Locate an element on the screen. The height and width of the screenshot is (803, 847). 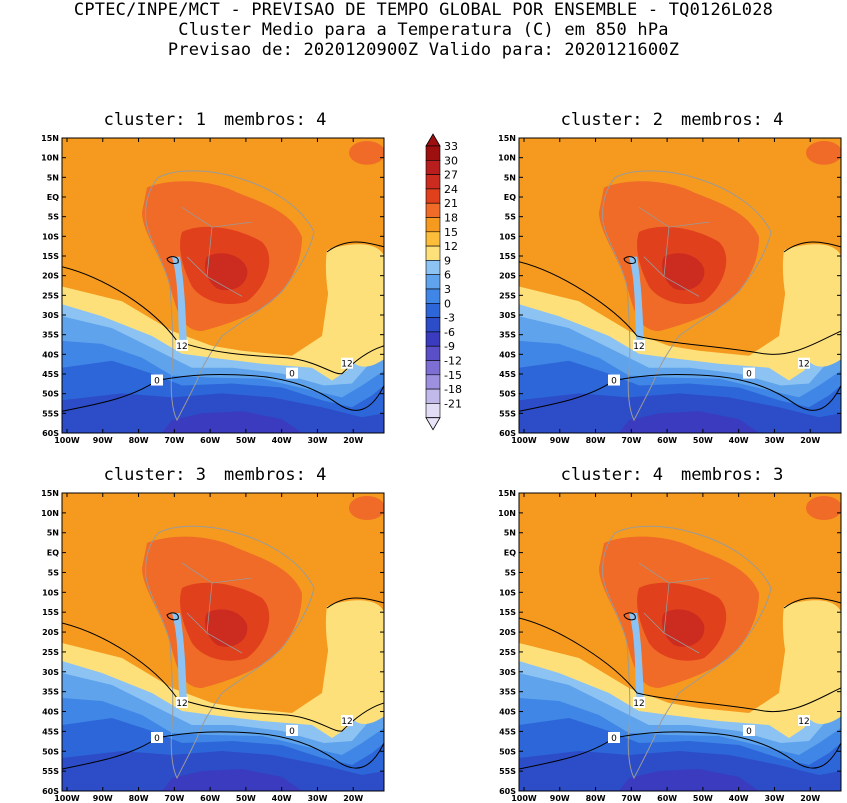
colorbar-label: 15 is located at coordinates (451, 232).